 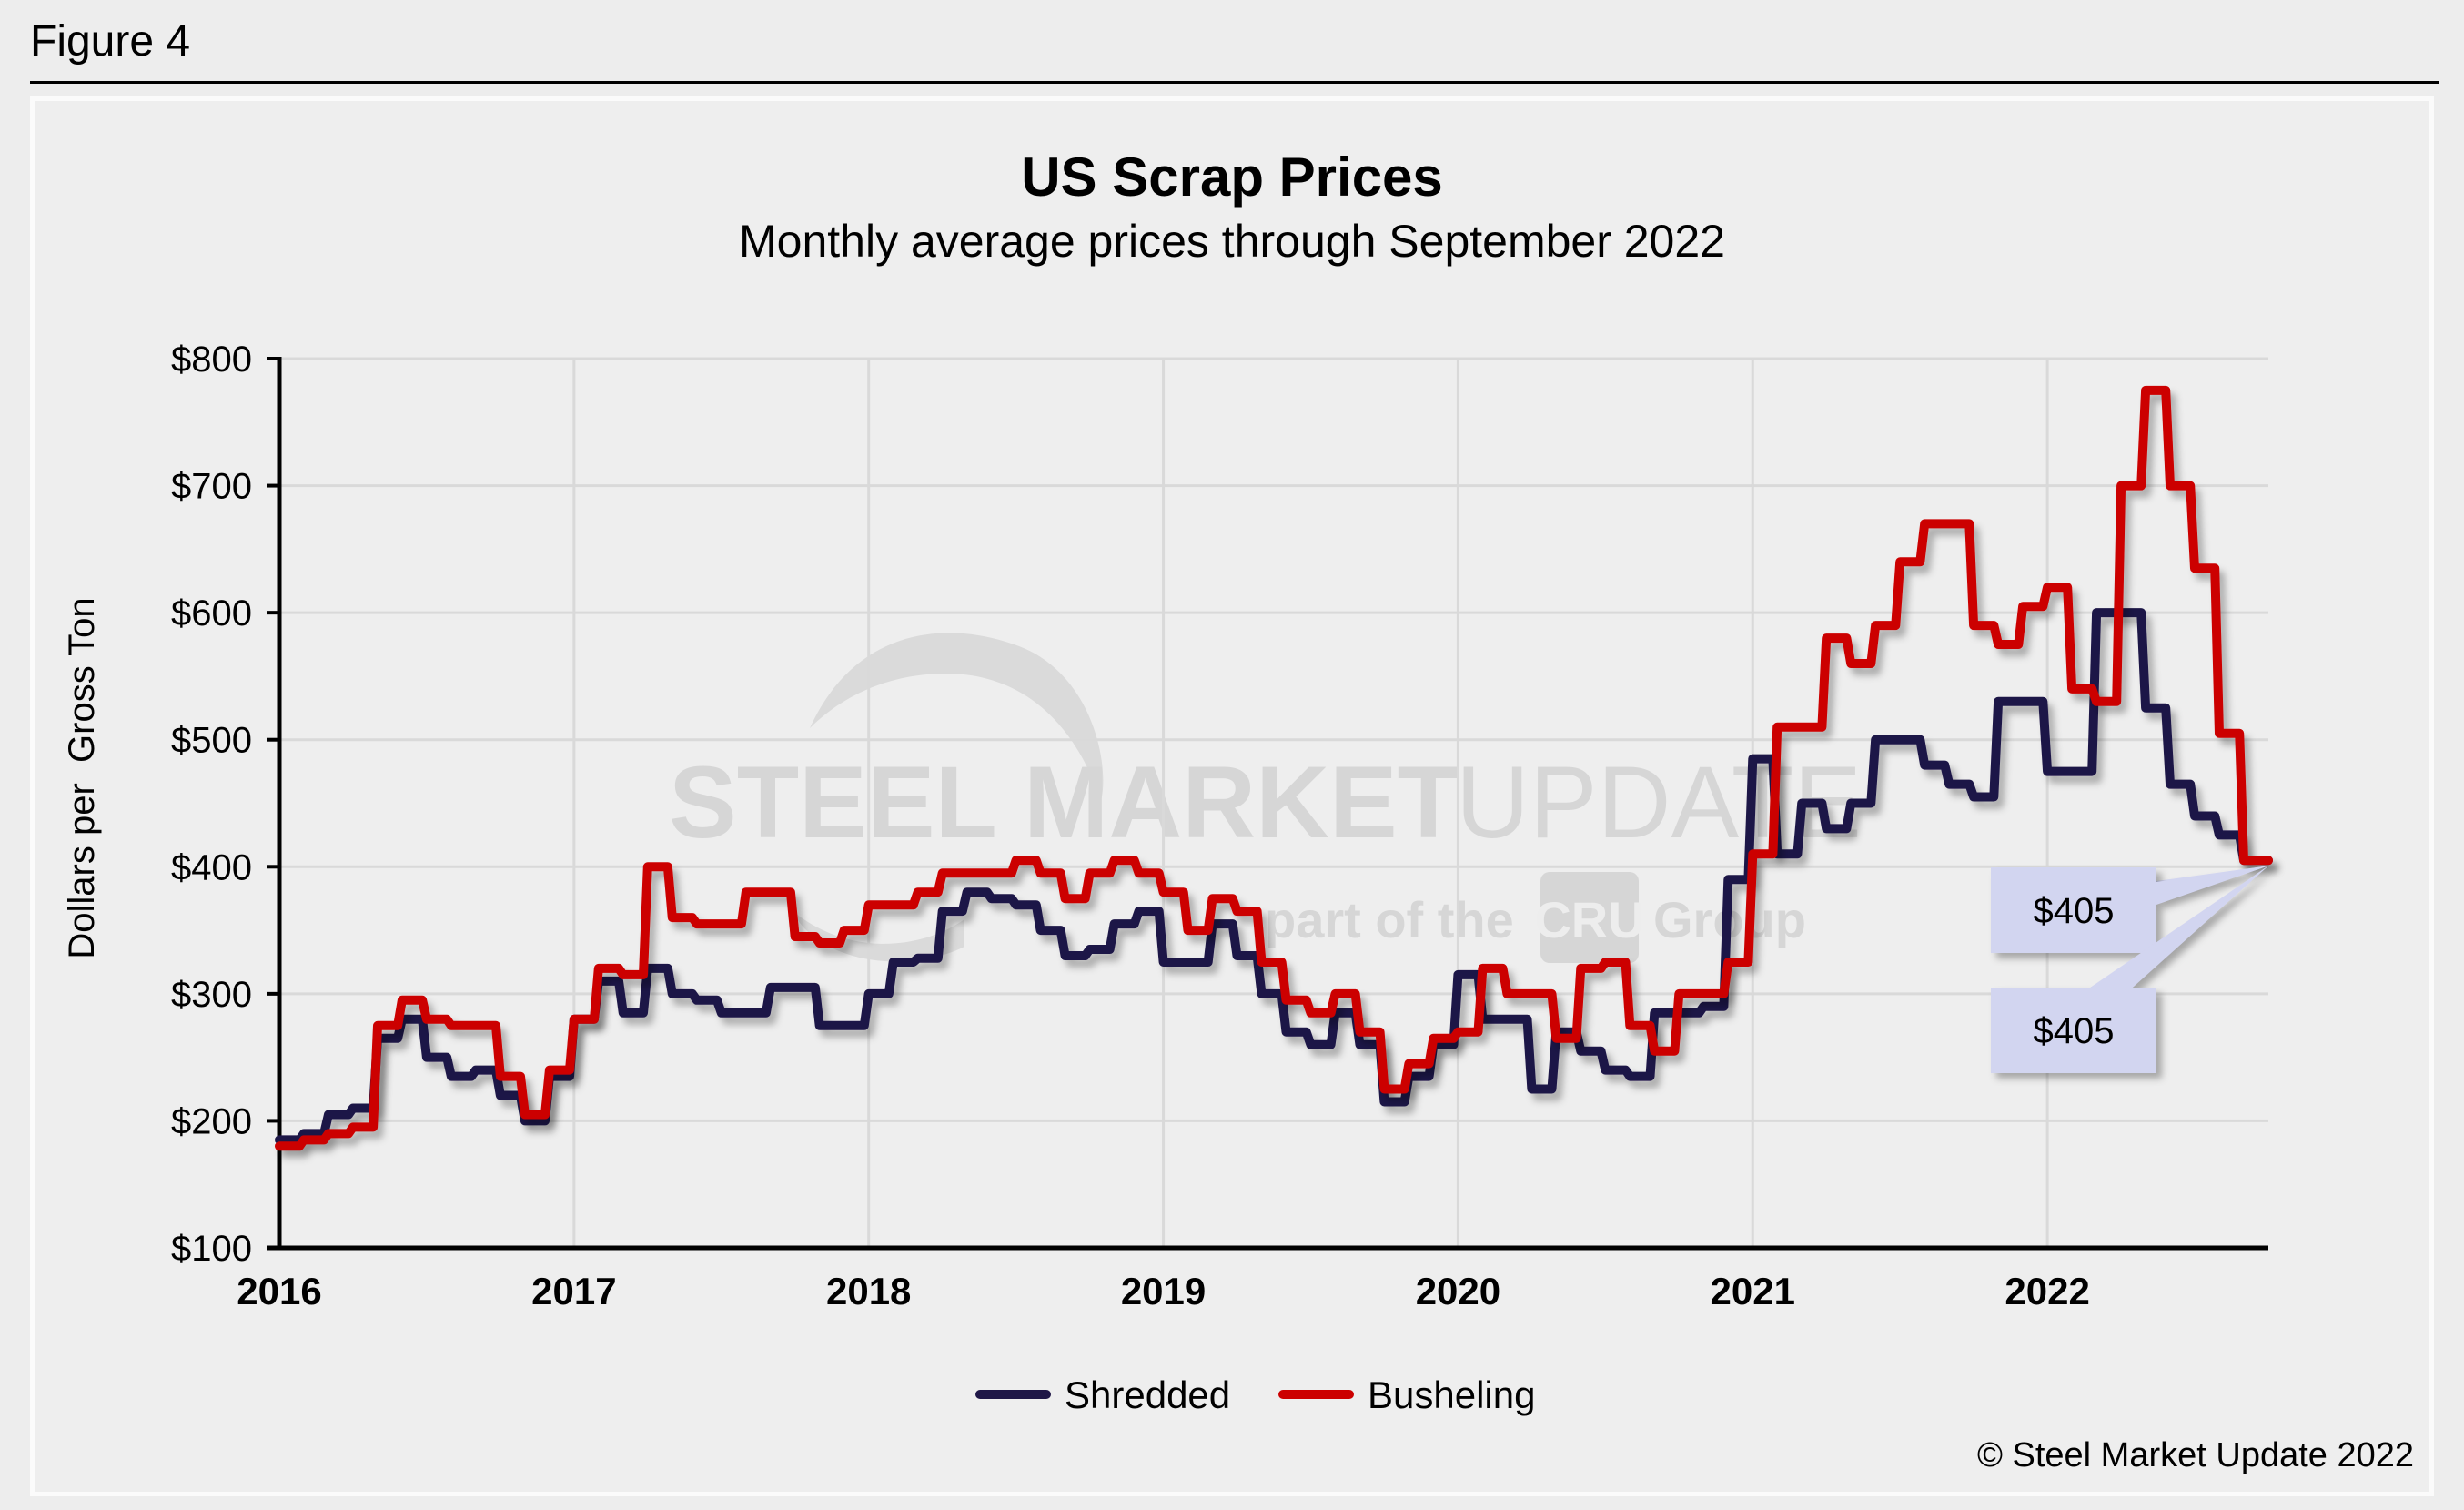 What do you see at coordinates (211, 867) in the screenshot?
I see `y-tick-label: $400` at bounding box center [211, 867].